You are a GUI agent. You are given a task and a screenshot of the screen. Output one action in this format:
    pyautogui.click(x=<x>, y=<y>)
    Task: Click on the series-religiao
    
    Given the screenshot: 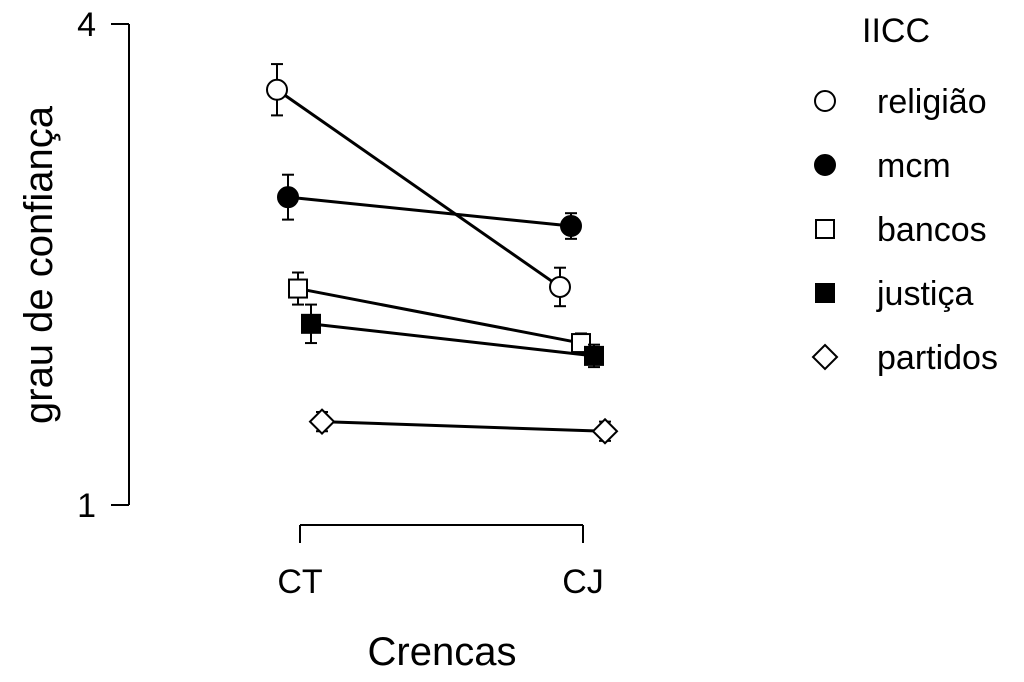 What is the action you would take?
    pyautogui.click(x=418, y=185)
    